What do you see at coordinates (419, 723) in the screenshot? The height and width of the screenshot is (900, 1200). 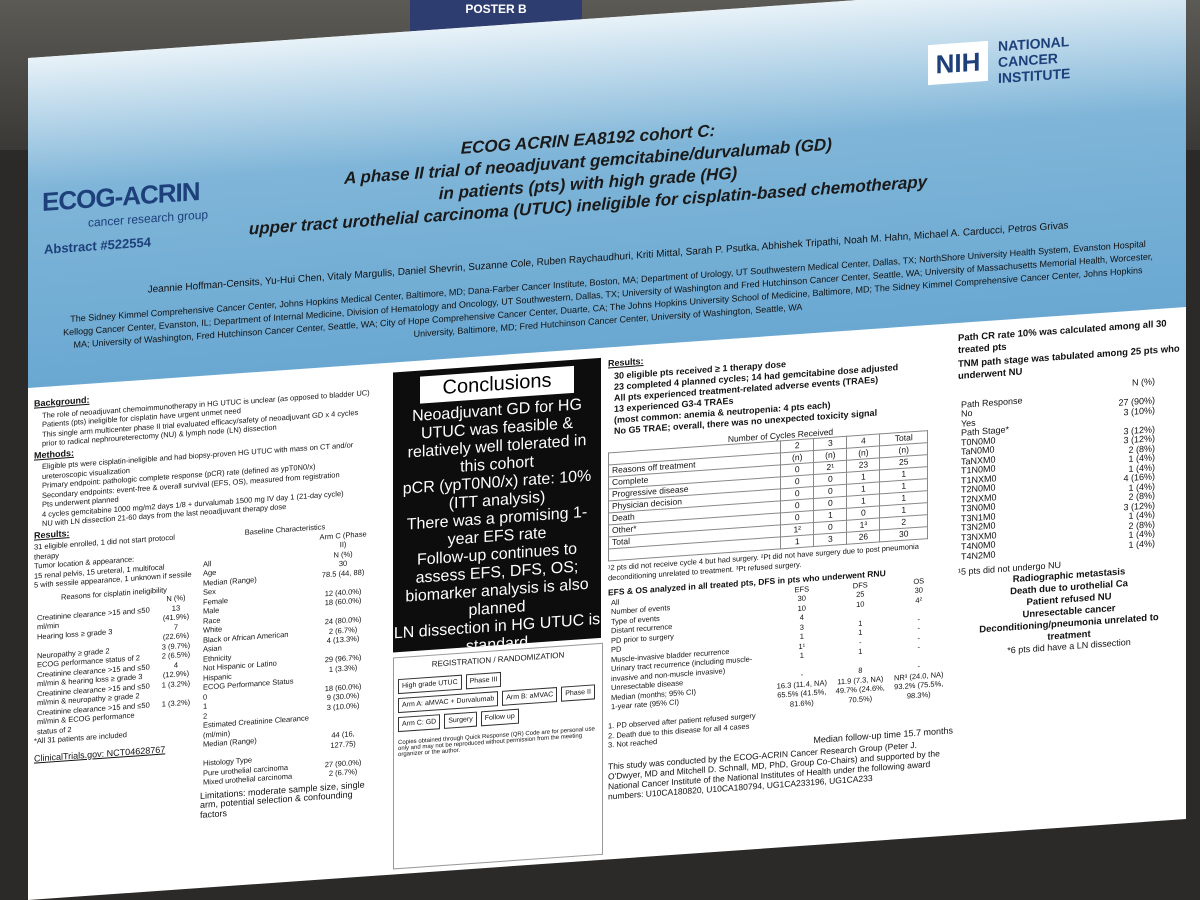 I see `schema-box: Arm C: GD` at bounding box center [419, 723].